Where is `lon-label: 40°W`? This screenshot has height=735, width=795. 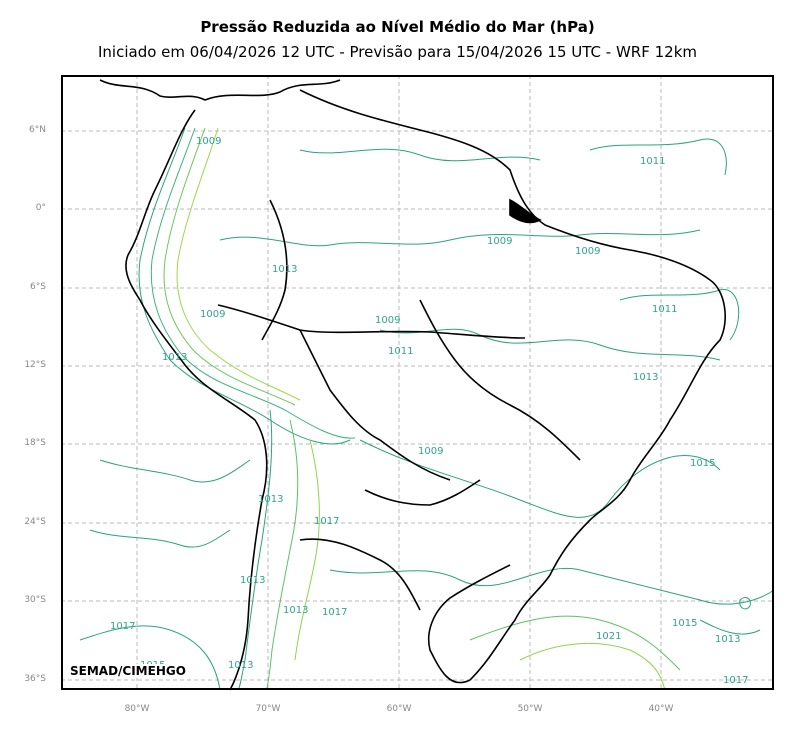
lon-label: 40°W is located at coordinates (661, 709).